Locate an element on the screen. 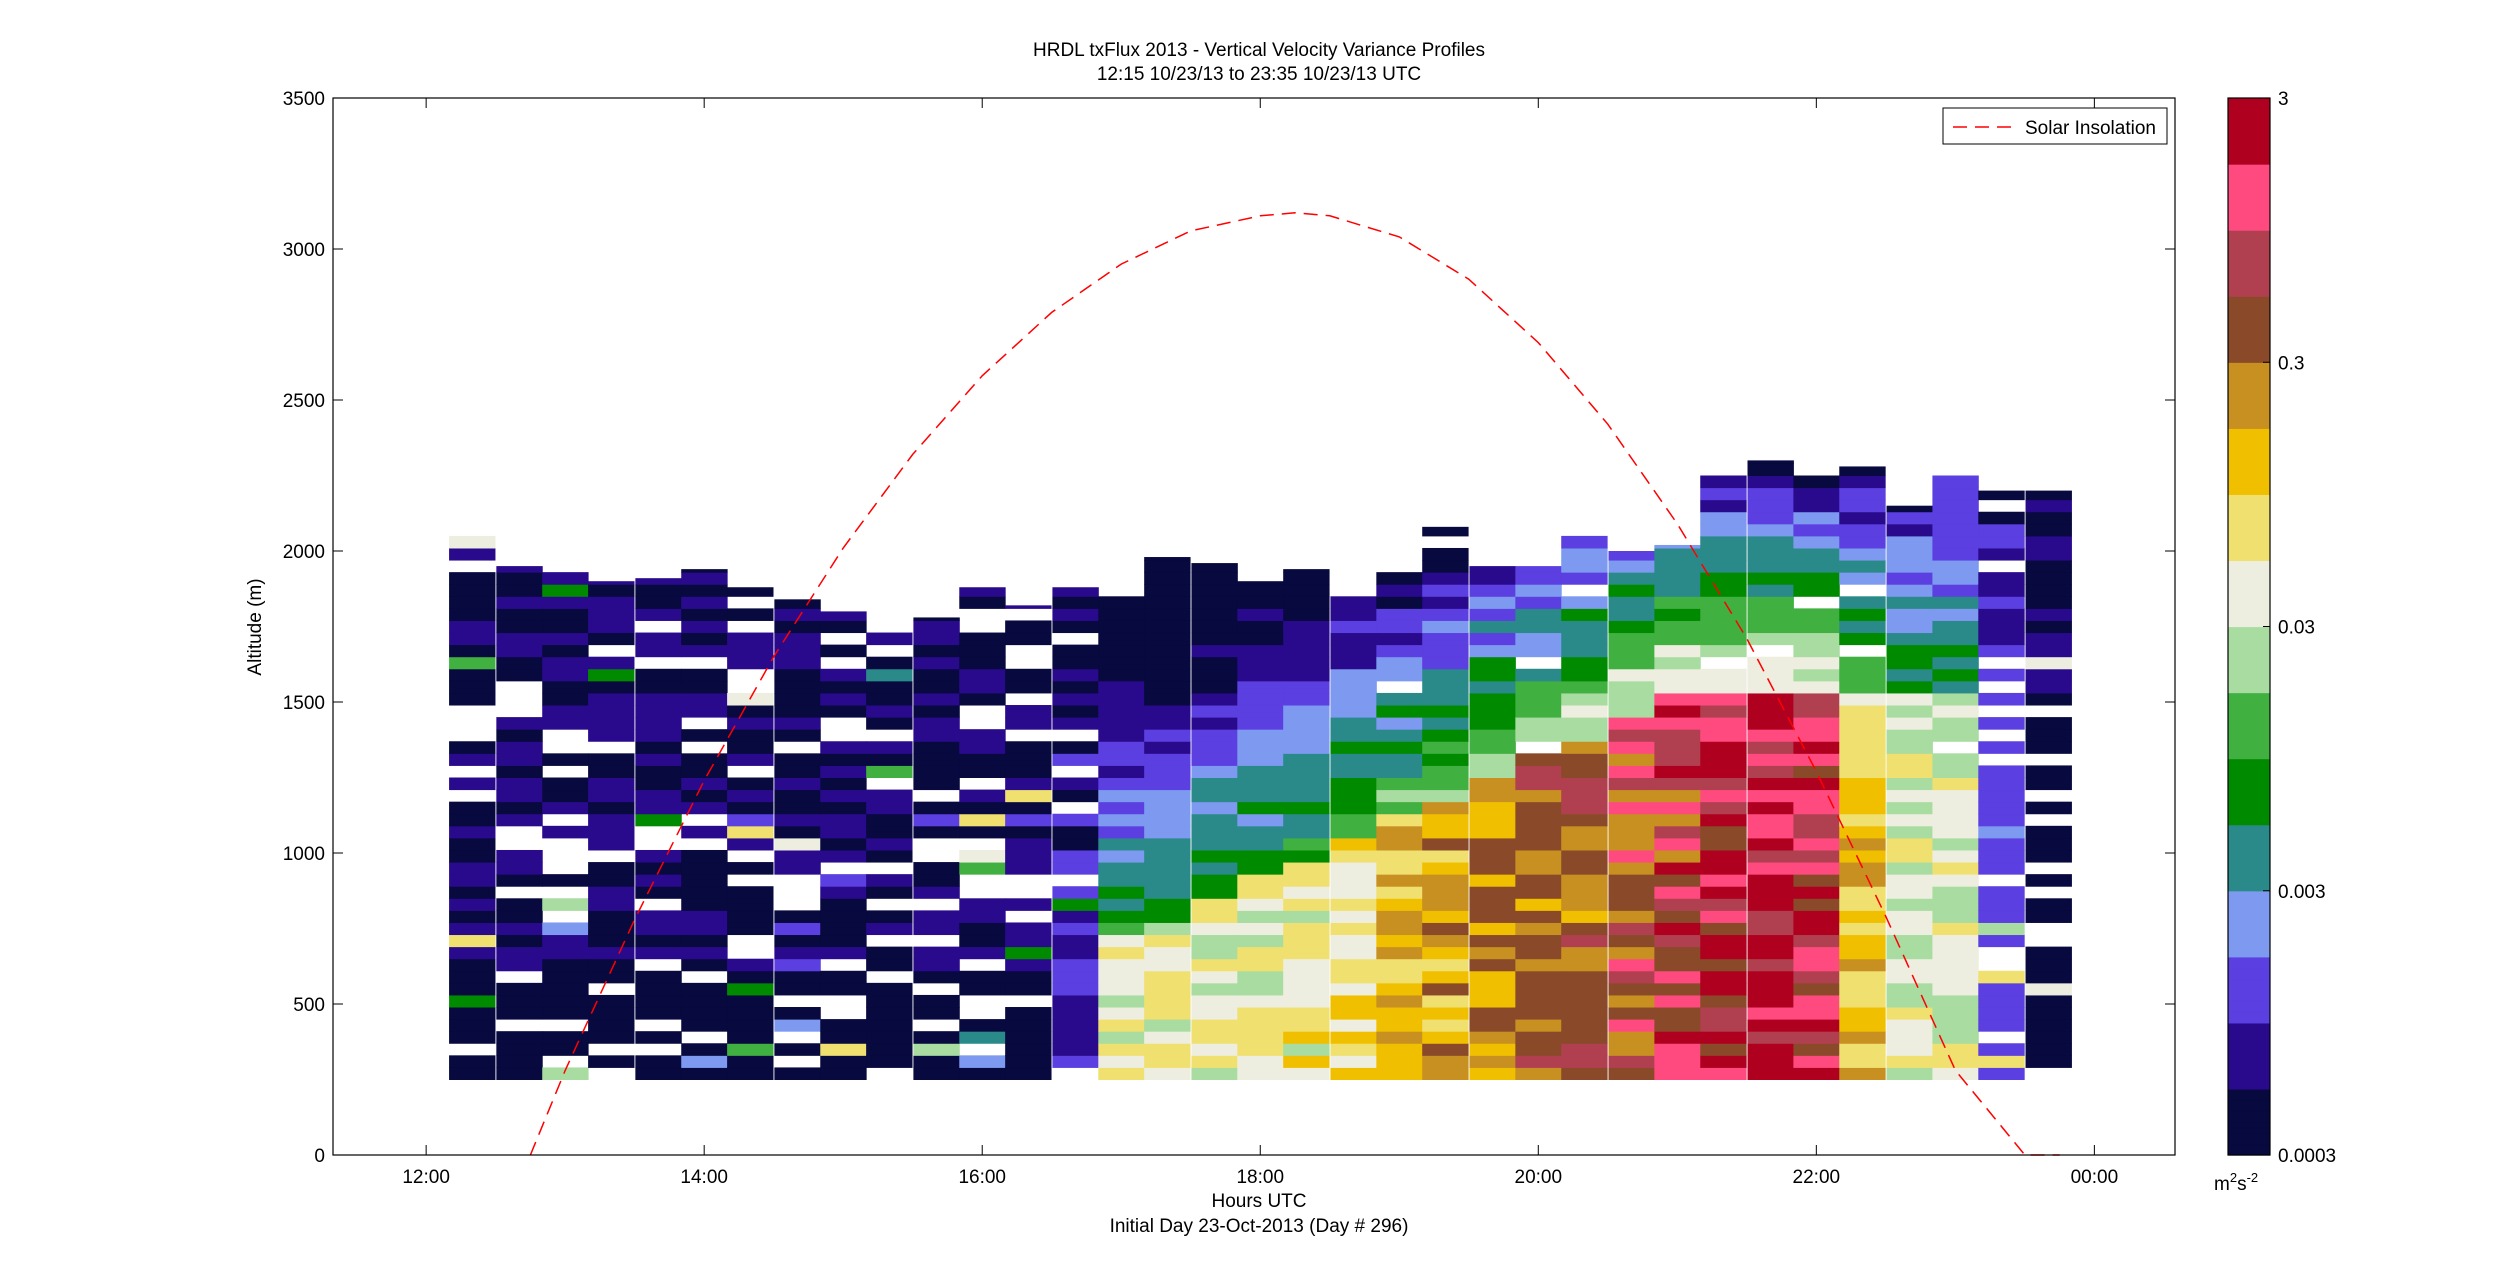 The image size is (2515, 1287). legend-box is located at coordinates (2055, 126).